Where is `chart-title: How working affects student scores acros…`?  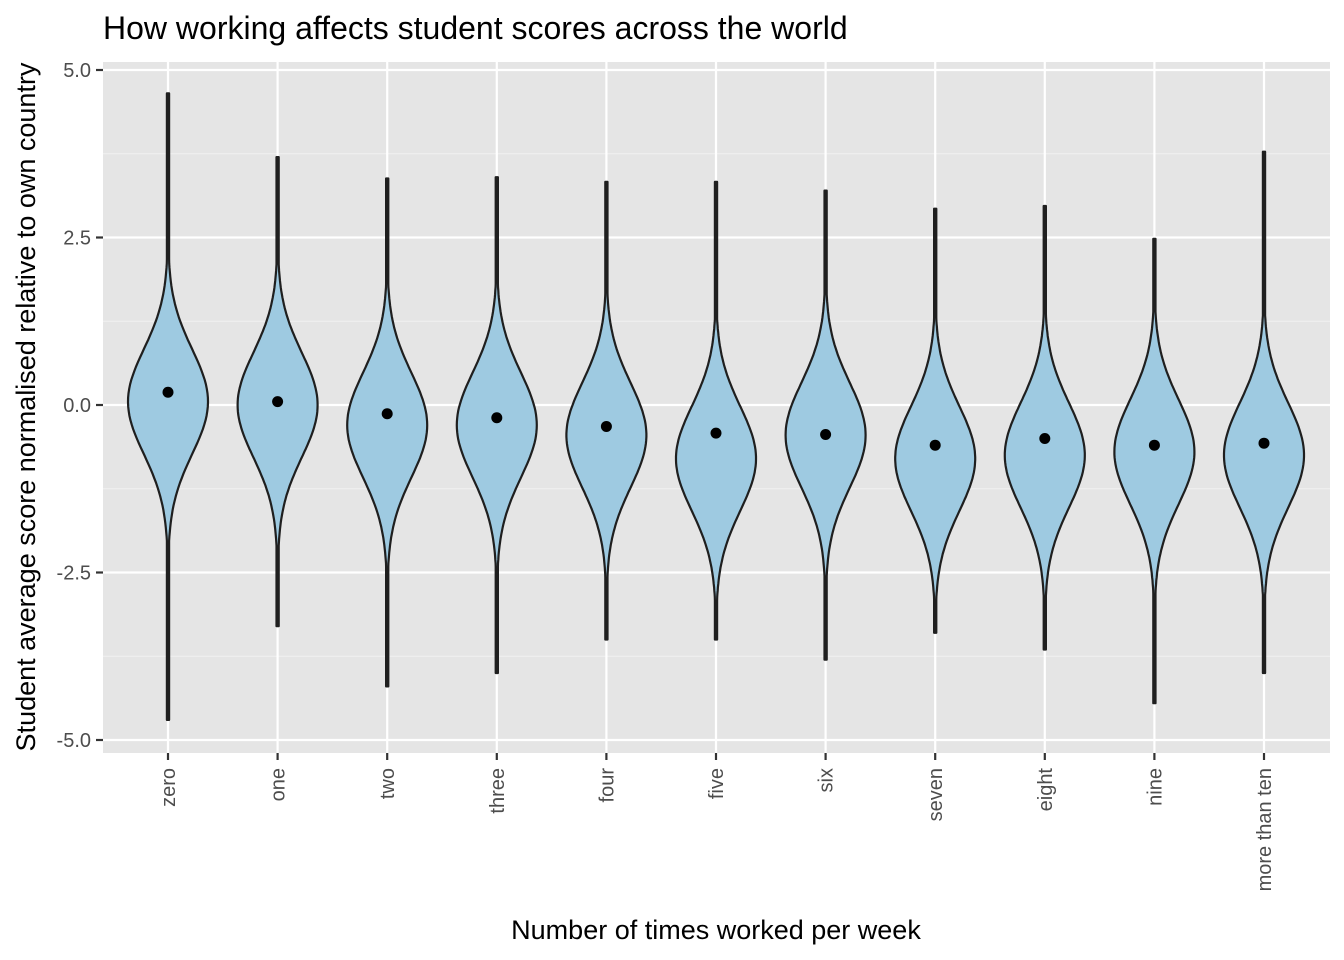 chart-title: How working affects student scores acros… is located at coordinates (475, 28).